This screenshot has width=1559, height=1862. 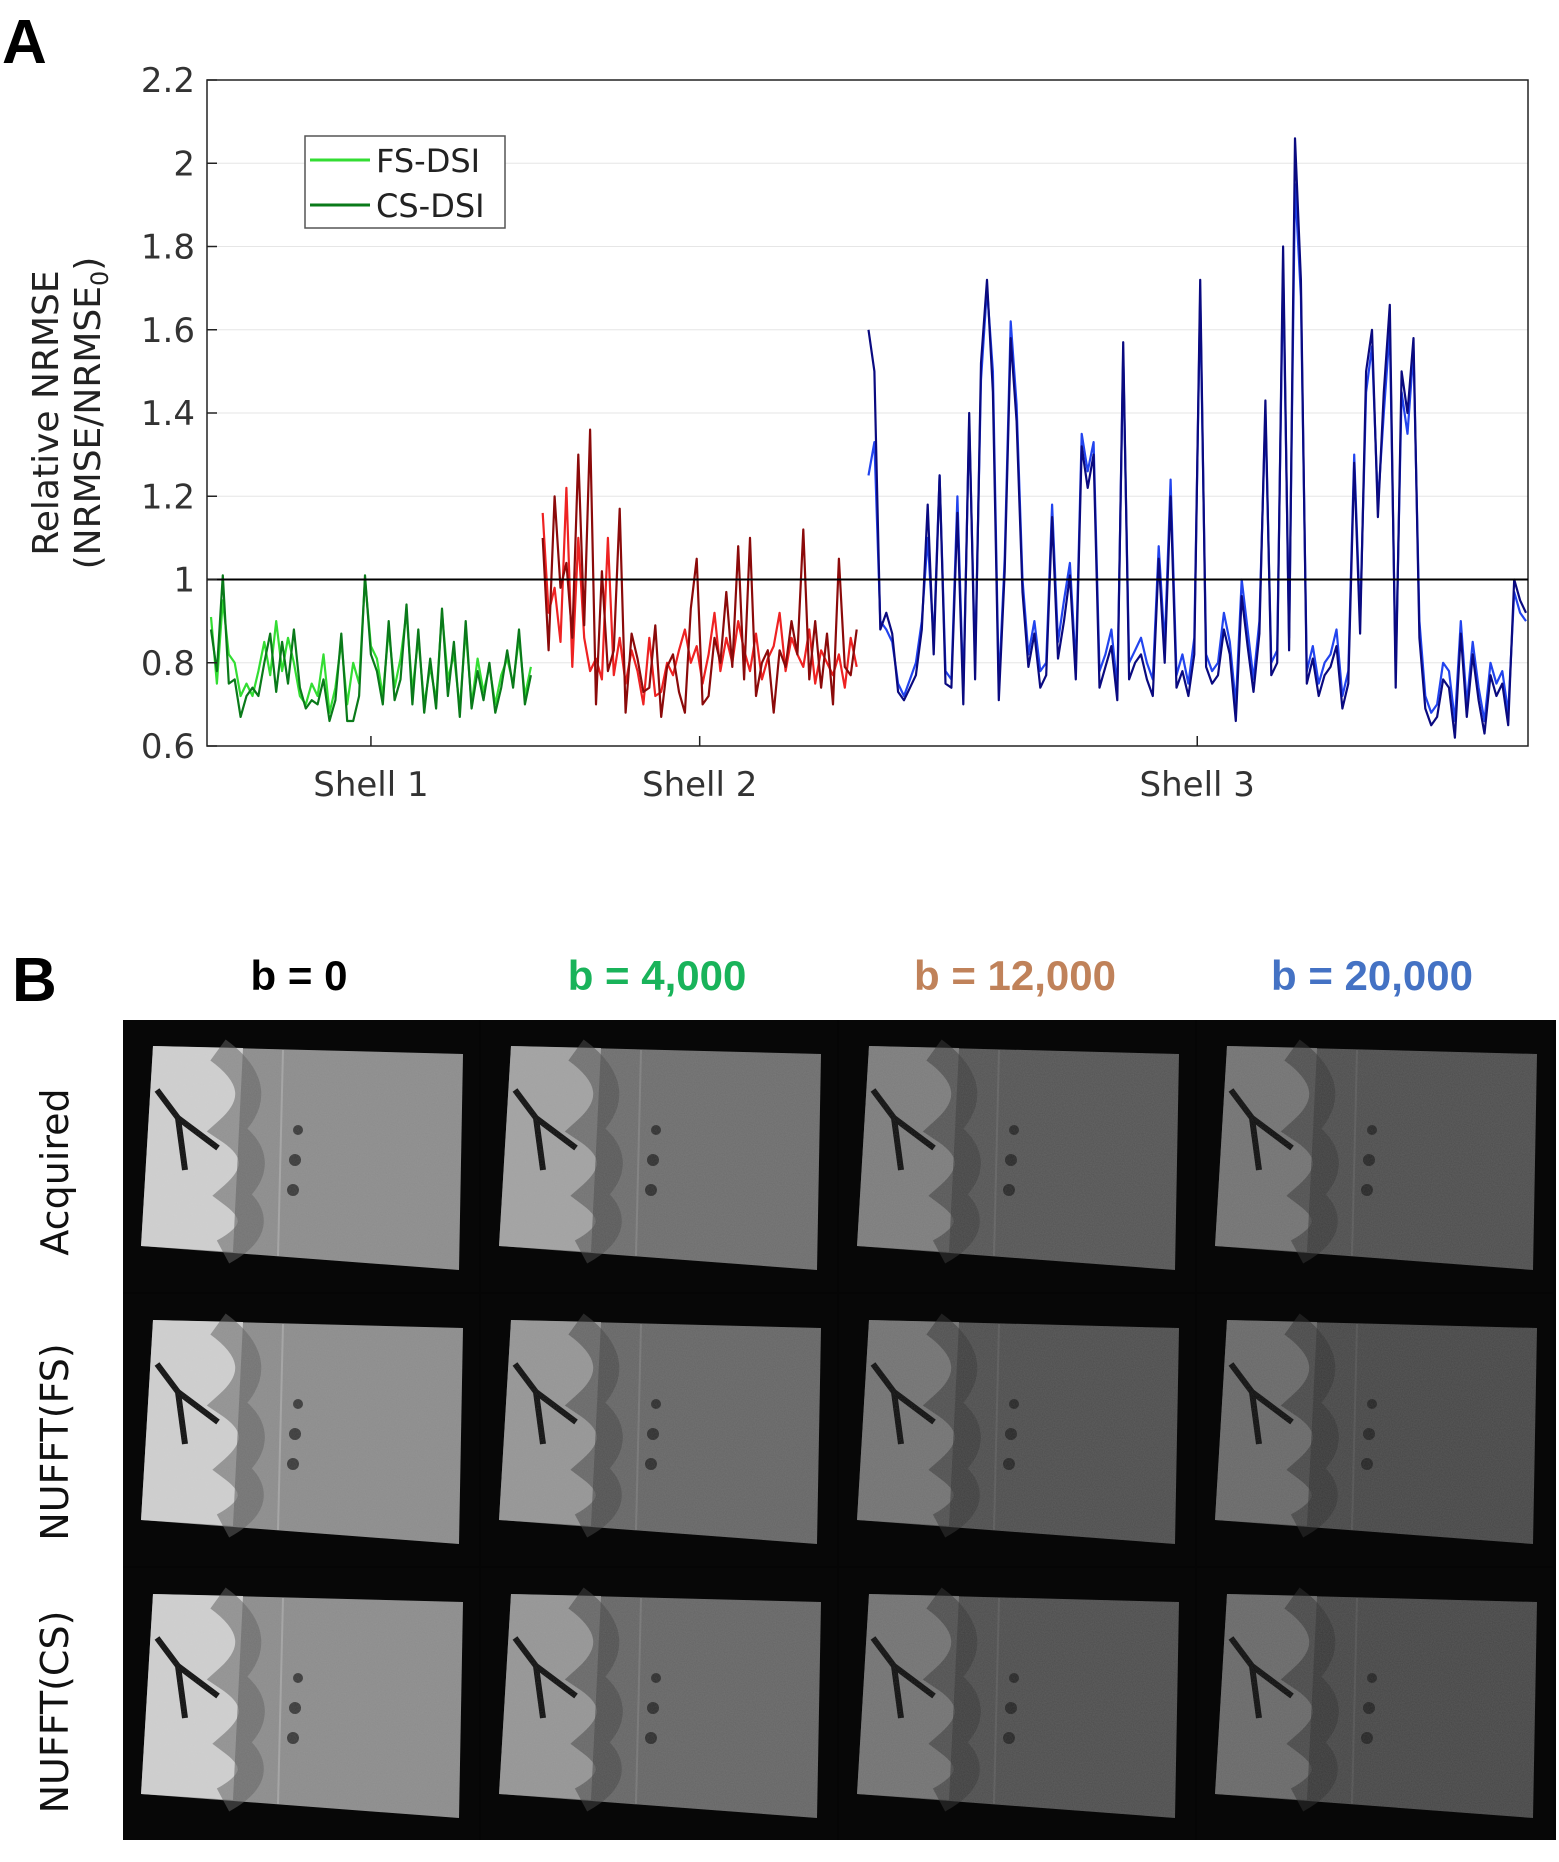 What do you see at coordinates (100, 278) in the screenshot?
I see `y-axis-label-line2-sub: 0` at bounding box center [100, 278].